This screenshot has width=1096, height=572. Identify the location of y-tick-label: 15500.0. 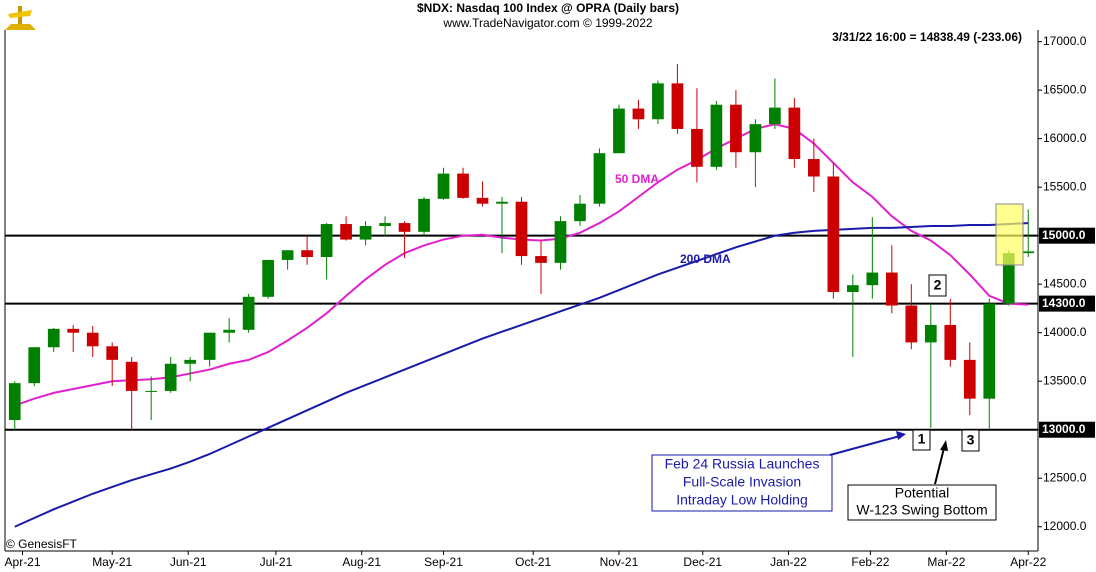
(1065, 186).